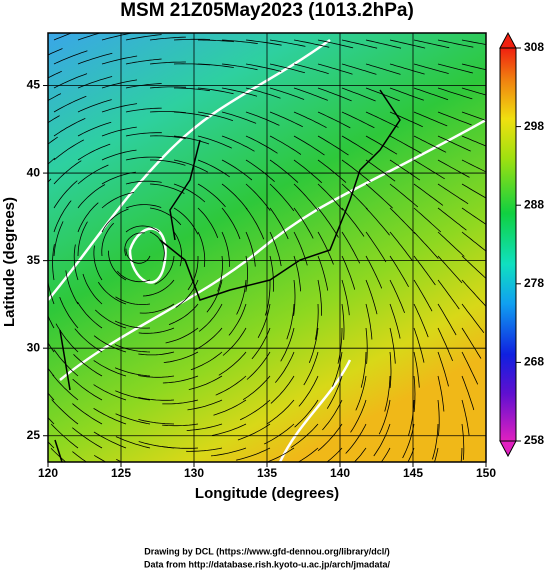 This screenshot has width=548, height=573. I want to click on x-tick-label: 140, so click(340, 473).